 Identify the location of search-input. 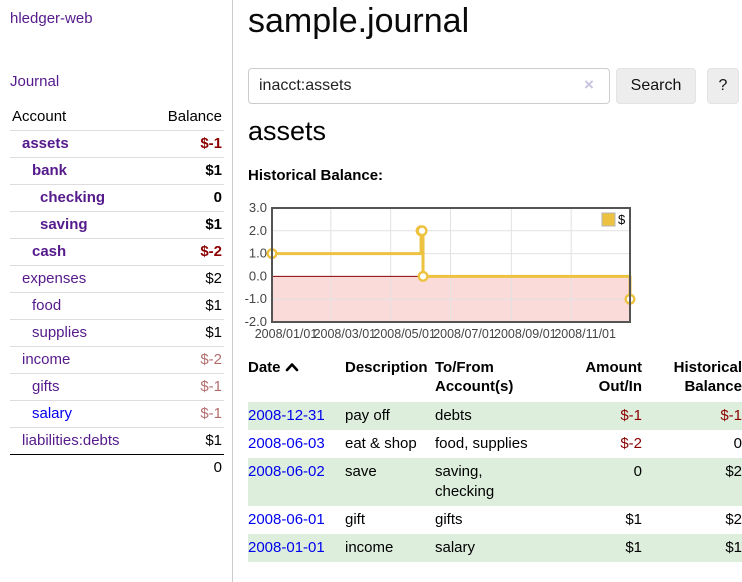
(429, 86).